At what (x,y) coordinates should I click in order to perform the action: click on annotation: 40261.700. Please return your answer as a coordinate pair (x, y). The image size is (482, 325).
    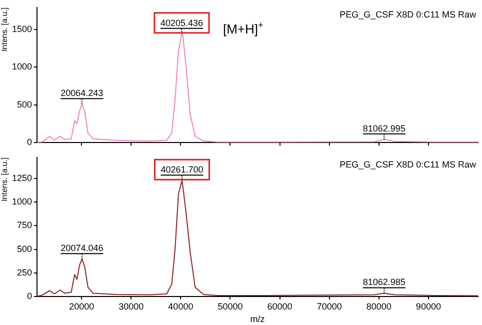
    Looking at the image, I should click on (182, 169).